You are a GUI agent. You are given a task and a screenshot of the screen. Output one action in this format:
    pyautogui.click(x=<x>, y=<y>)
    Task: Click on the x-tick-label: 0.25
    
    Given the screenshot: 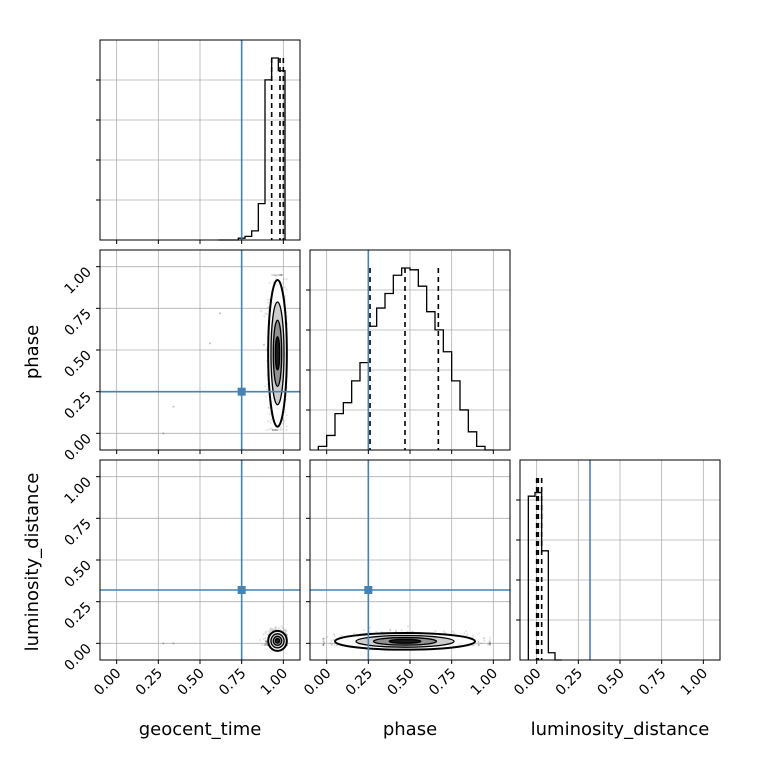 What is the action you would take?
    pyautogui.click(x=149, y=682)
    